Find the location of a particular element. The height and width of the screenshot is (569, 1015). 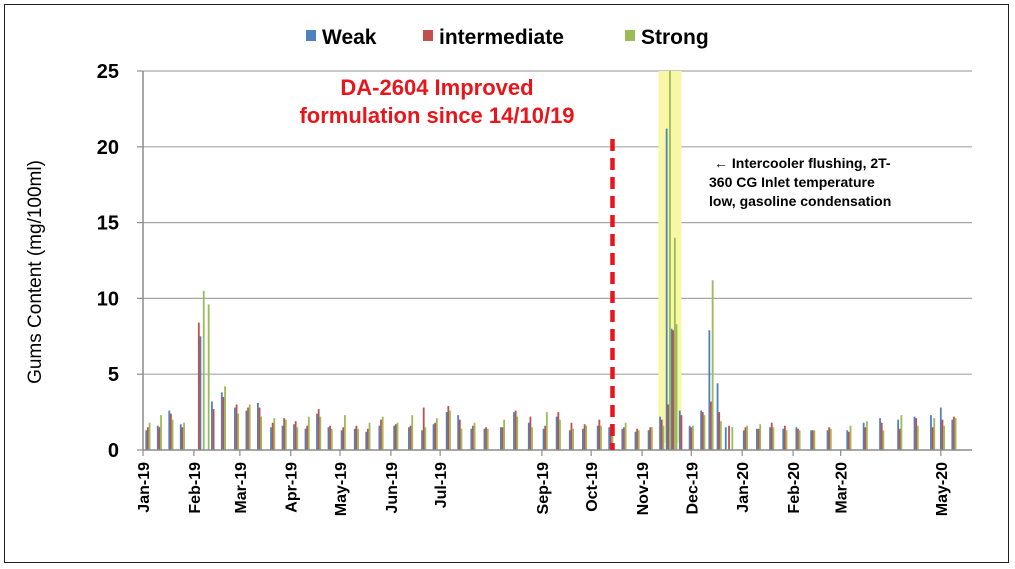

y-tick-15: 15 is located at coordinates (108, 224).